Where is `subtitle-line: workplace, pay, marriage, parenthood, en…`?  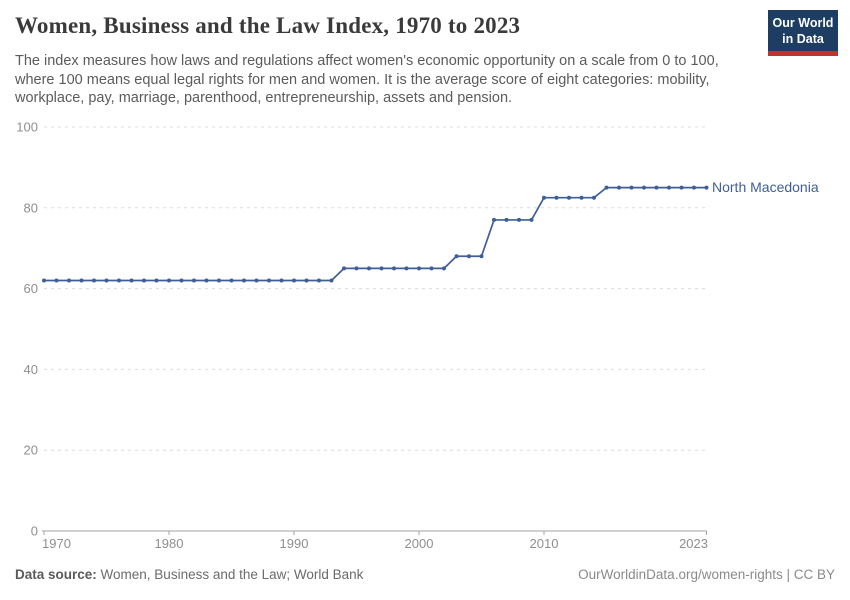
subtitle-line: workplace, pay, marriage, parenthood, en… is located at coordinates (264, 98).